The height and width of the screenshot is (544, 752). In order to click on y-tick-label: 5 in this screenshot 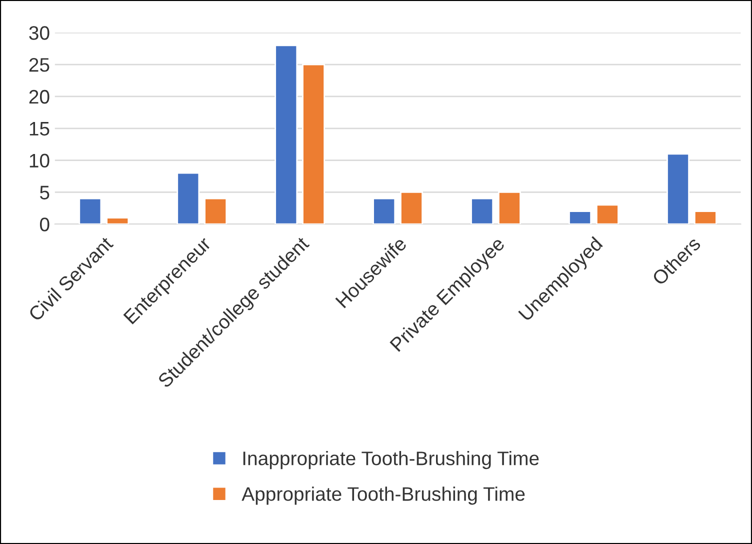, I will do `click(45, 193)`.